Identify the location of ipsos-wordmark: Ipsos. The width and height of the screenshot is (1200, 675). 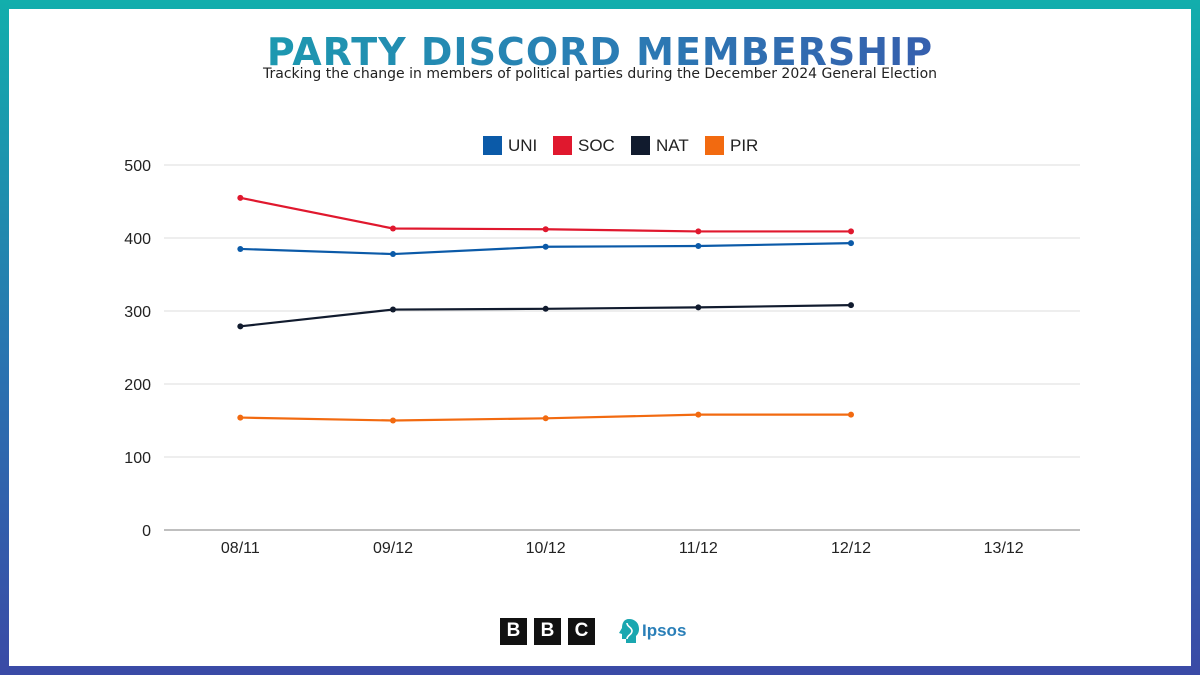
(664, 630).